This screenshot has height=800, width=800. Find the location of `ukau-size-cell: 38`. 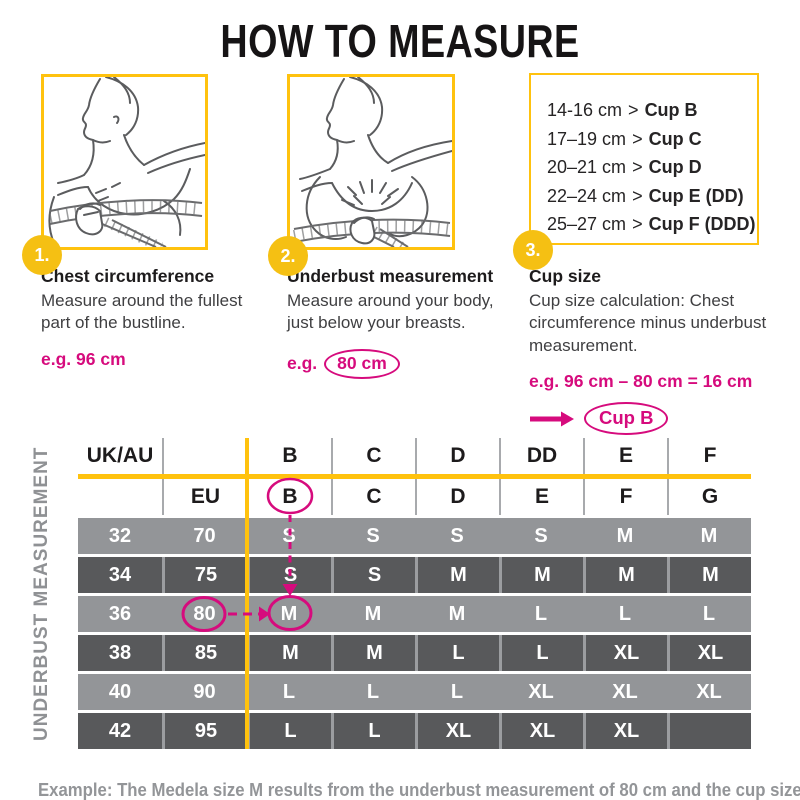

ukau-size-cell: 38 is located at coordinates (120, 652).